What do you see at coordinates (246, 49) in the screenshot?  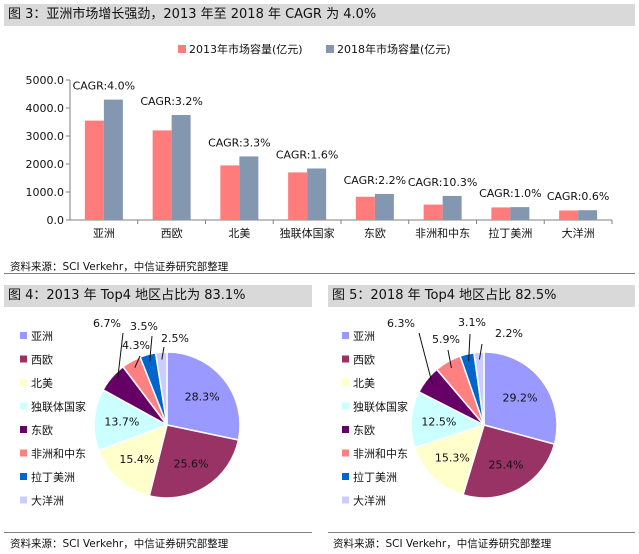 I see `legend-label: 2013年市场容量(亿元)` at bounding box center [246, 49].